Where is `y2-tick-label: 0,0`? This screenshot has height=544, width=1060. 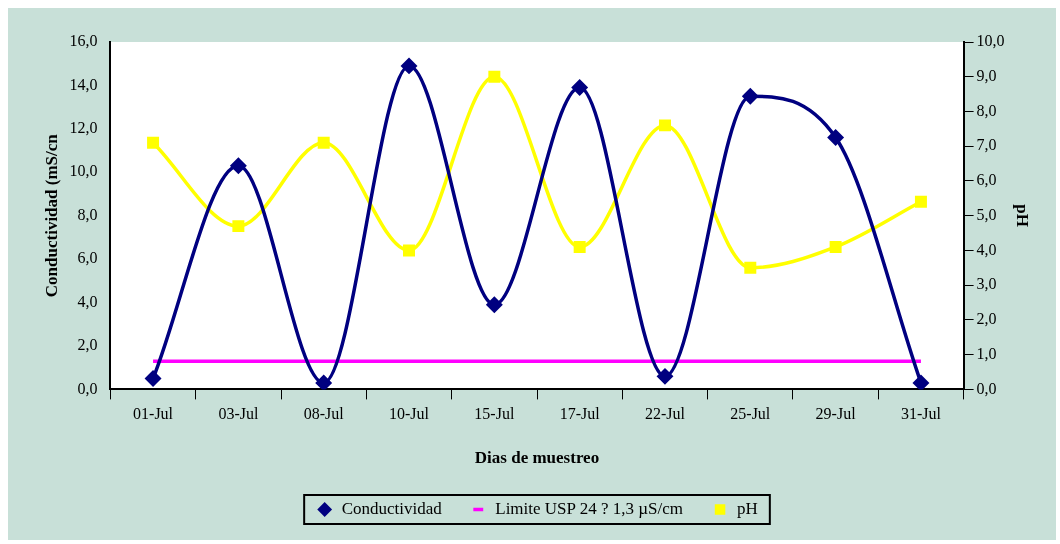 y2-tick-label: 0,0 is located at coordinates (986, 388).